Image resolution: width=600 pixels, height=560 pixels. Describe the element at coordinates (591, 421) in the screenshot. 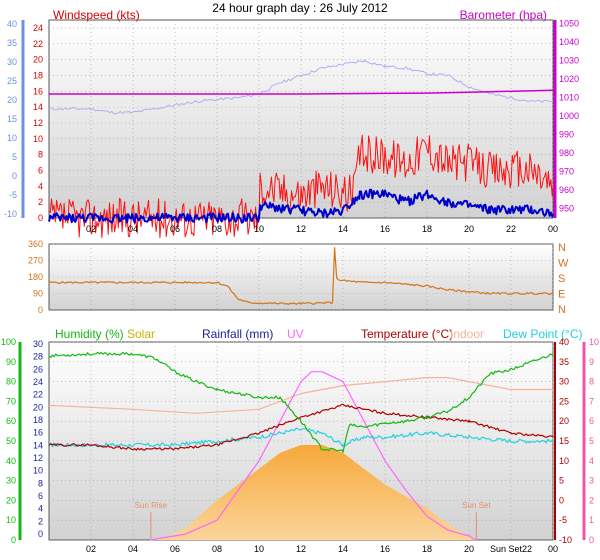

I see `uv-tick-label: 6` at that location.